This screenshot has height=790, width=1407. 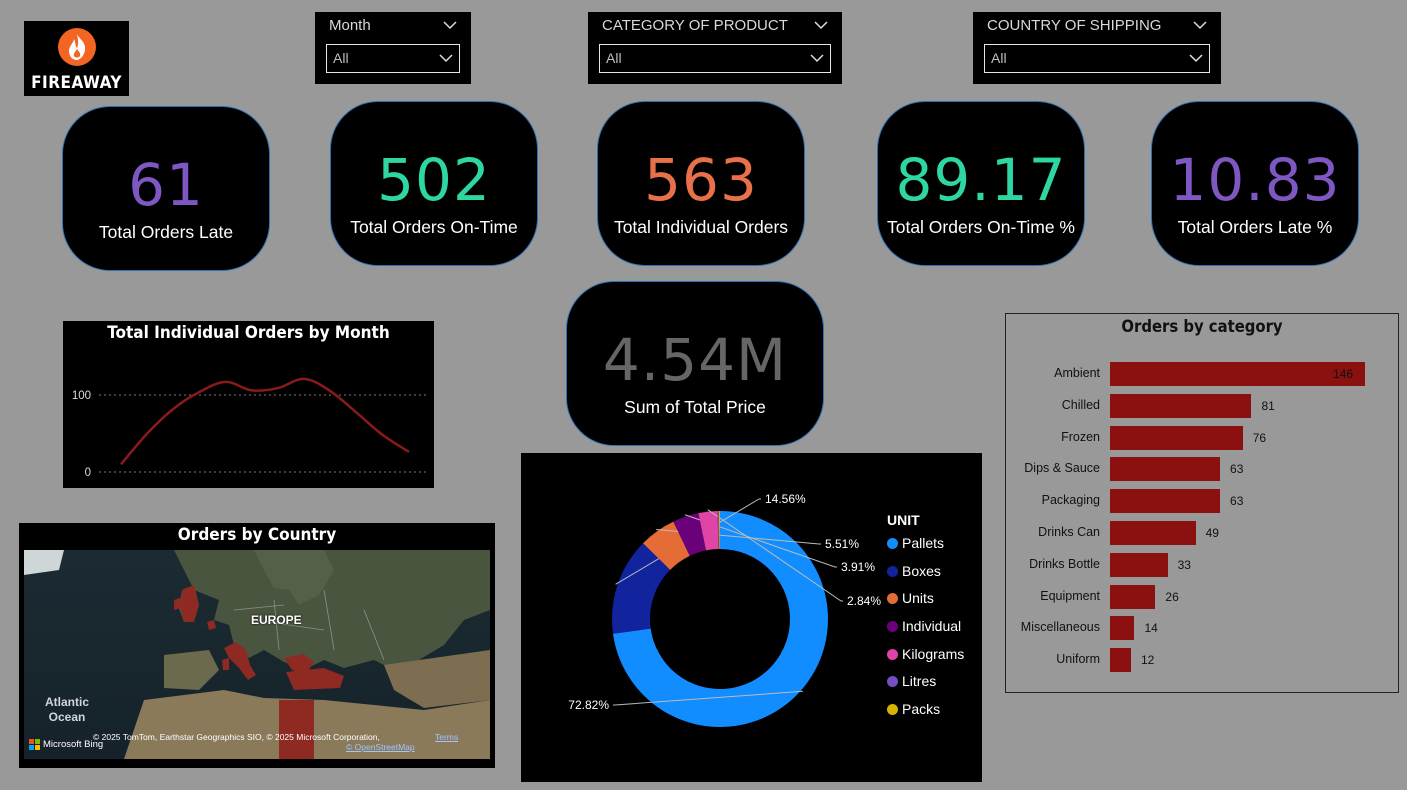 I want to click on legend-item-individual: Individual, so click(x=925, y=632).